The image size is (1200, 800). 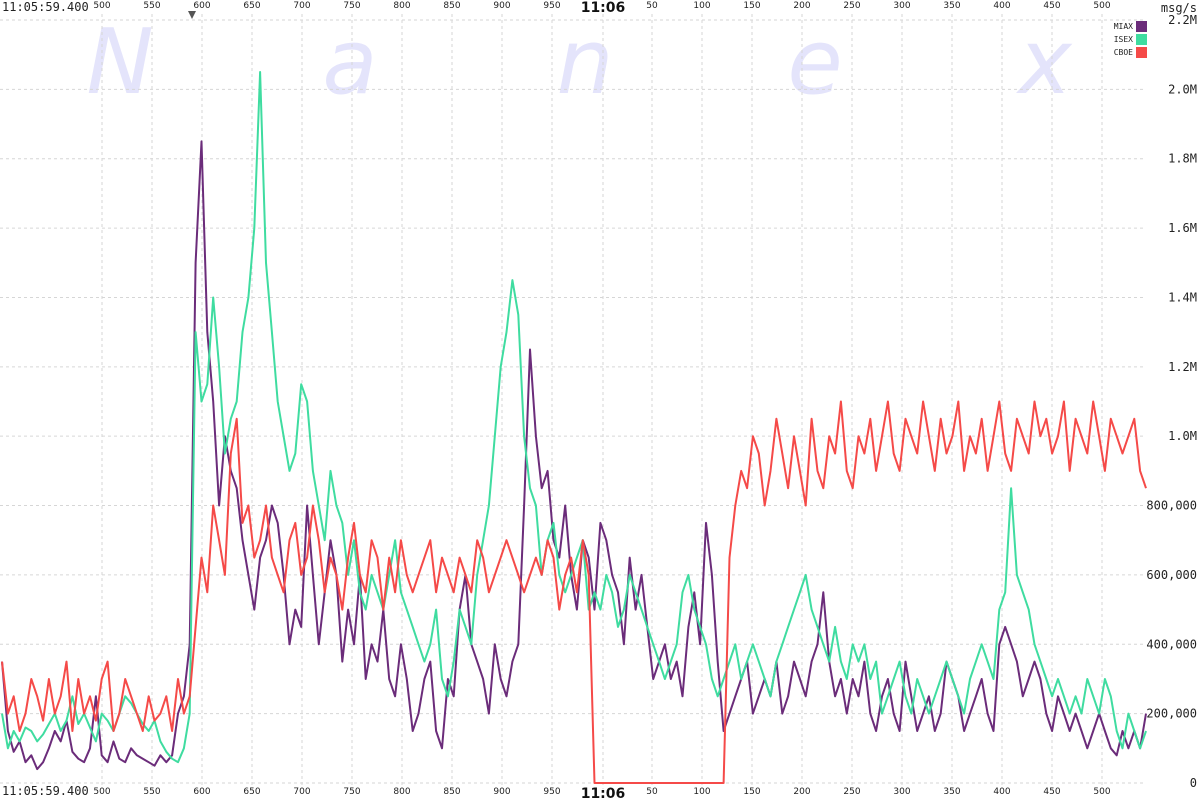 I want to click on legend: MIAX ISEX CBOE, so click(x=1130, y=39).